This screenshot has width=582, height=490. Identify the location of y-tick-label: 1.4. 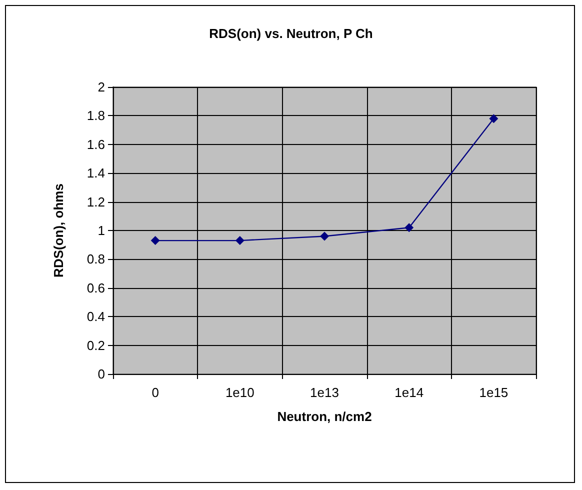
(95, 173).